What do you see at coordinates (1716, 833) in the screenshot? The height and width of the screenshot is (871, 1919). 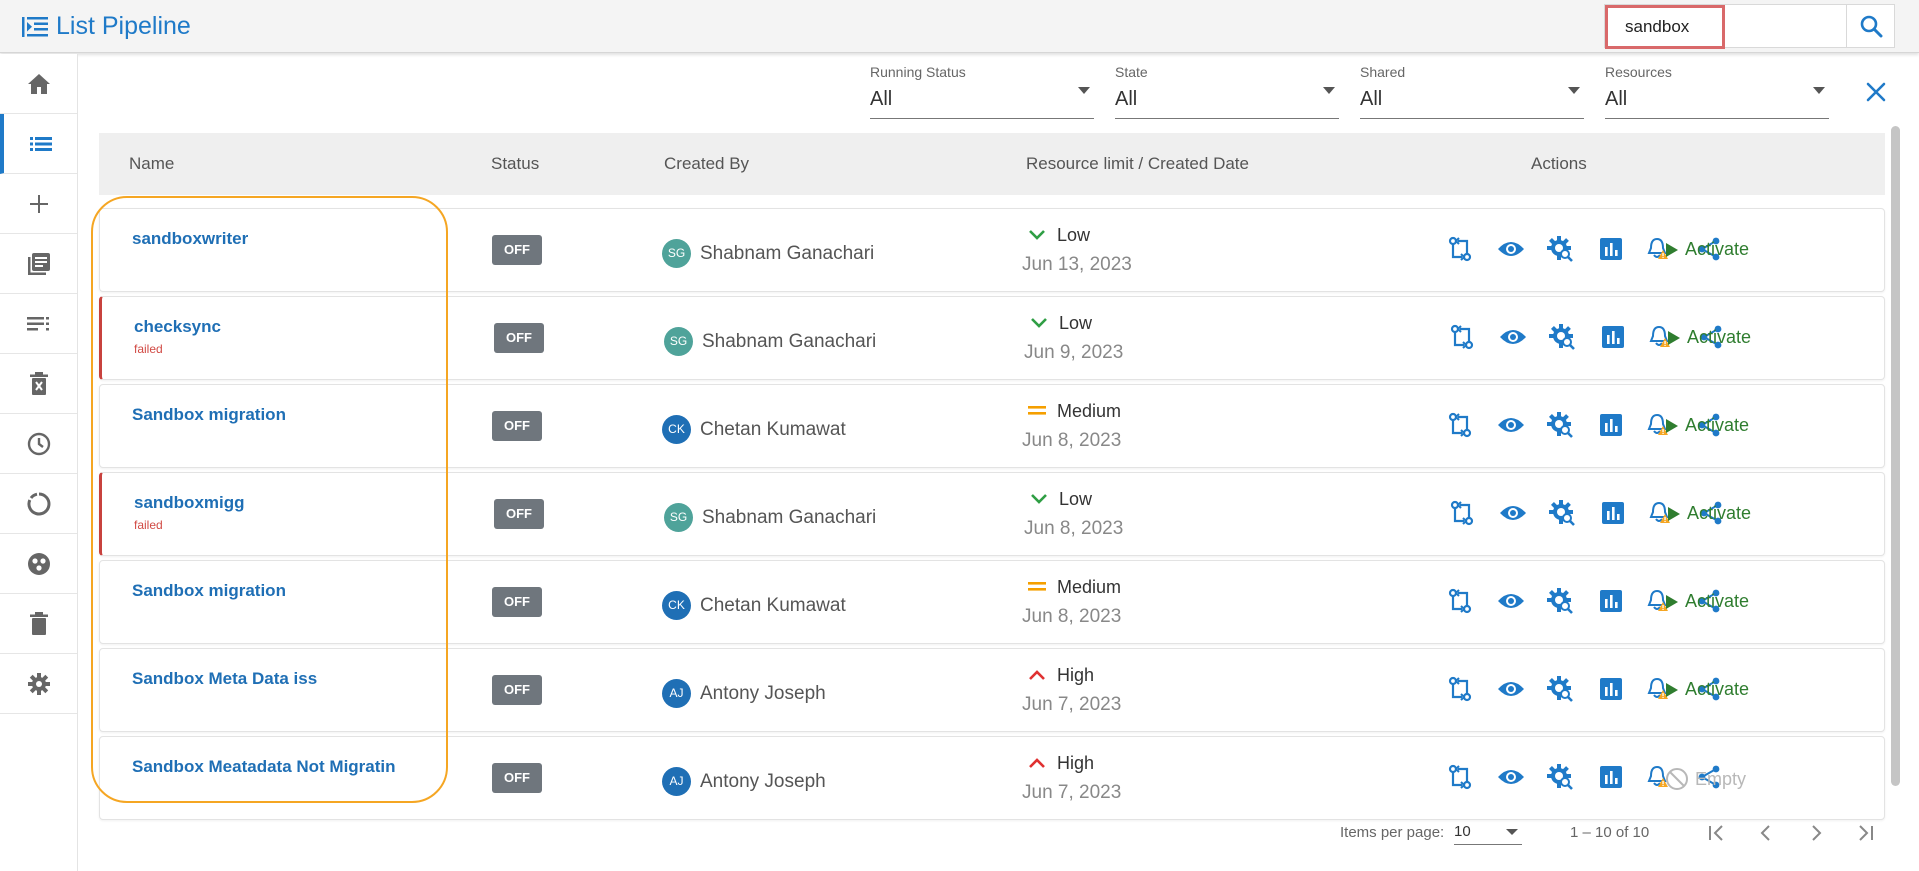 I see `first-page-button` at bounding box center [1716, 833].